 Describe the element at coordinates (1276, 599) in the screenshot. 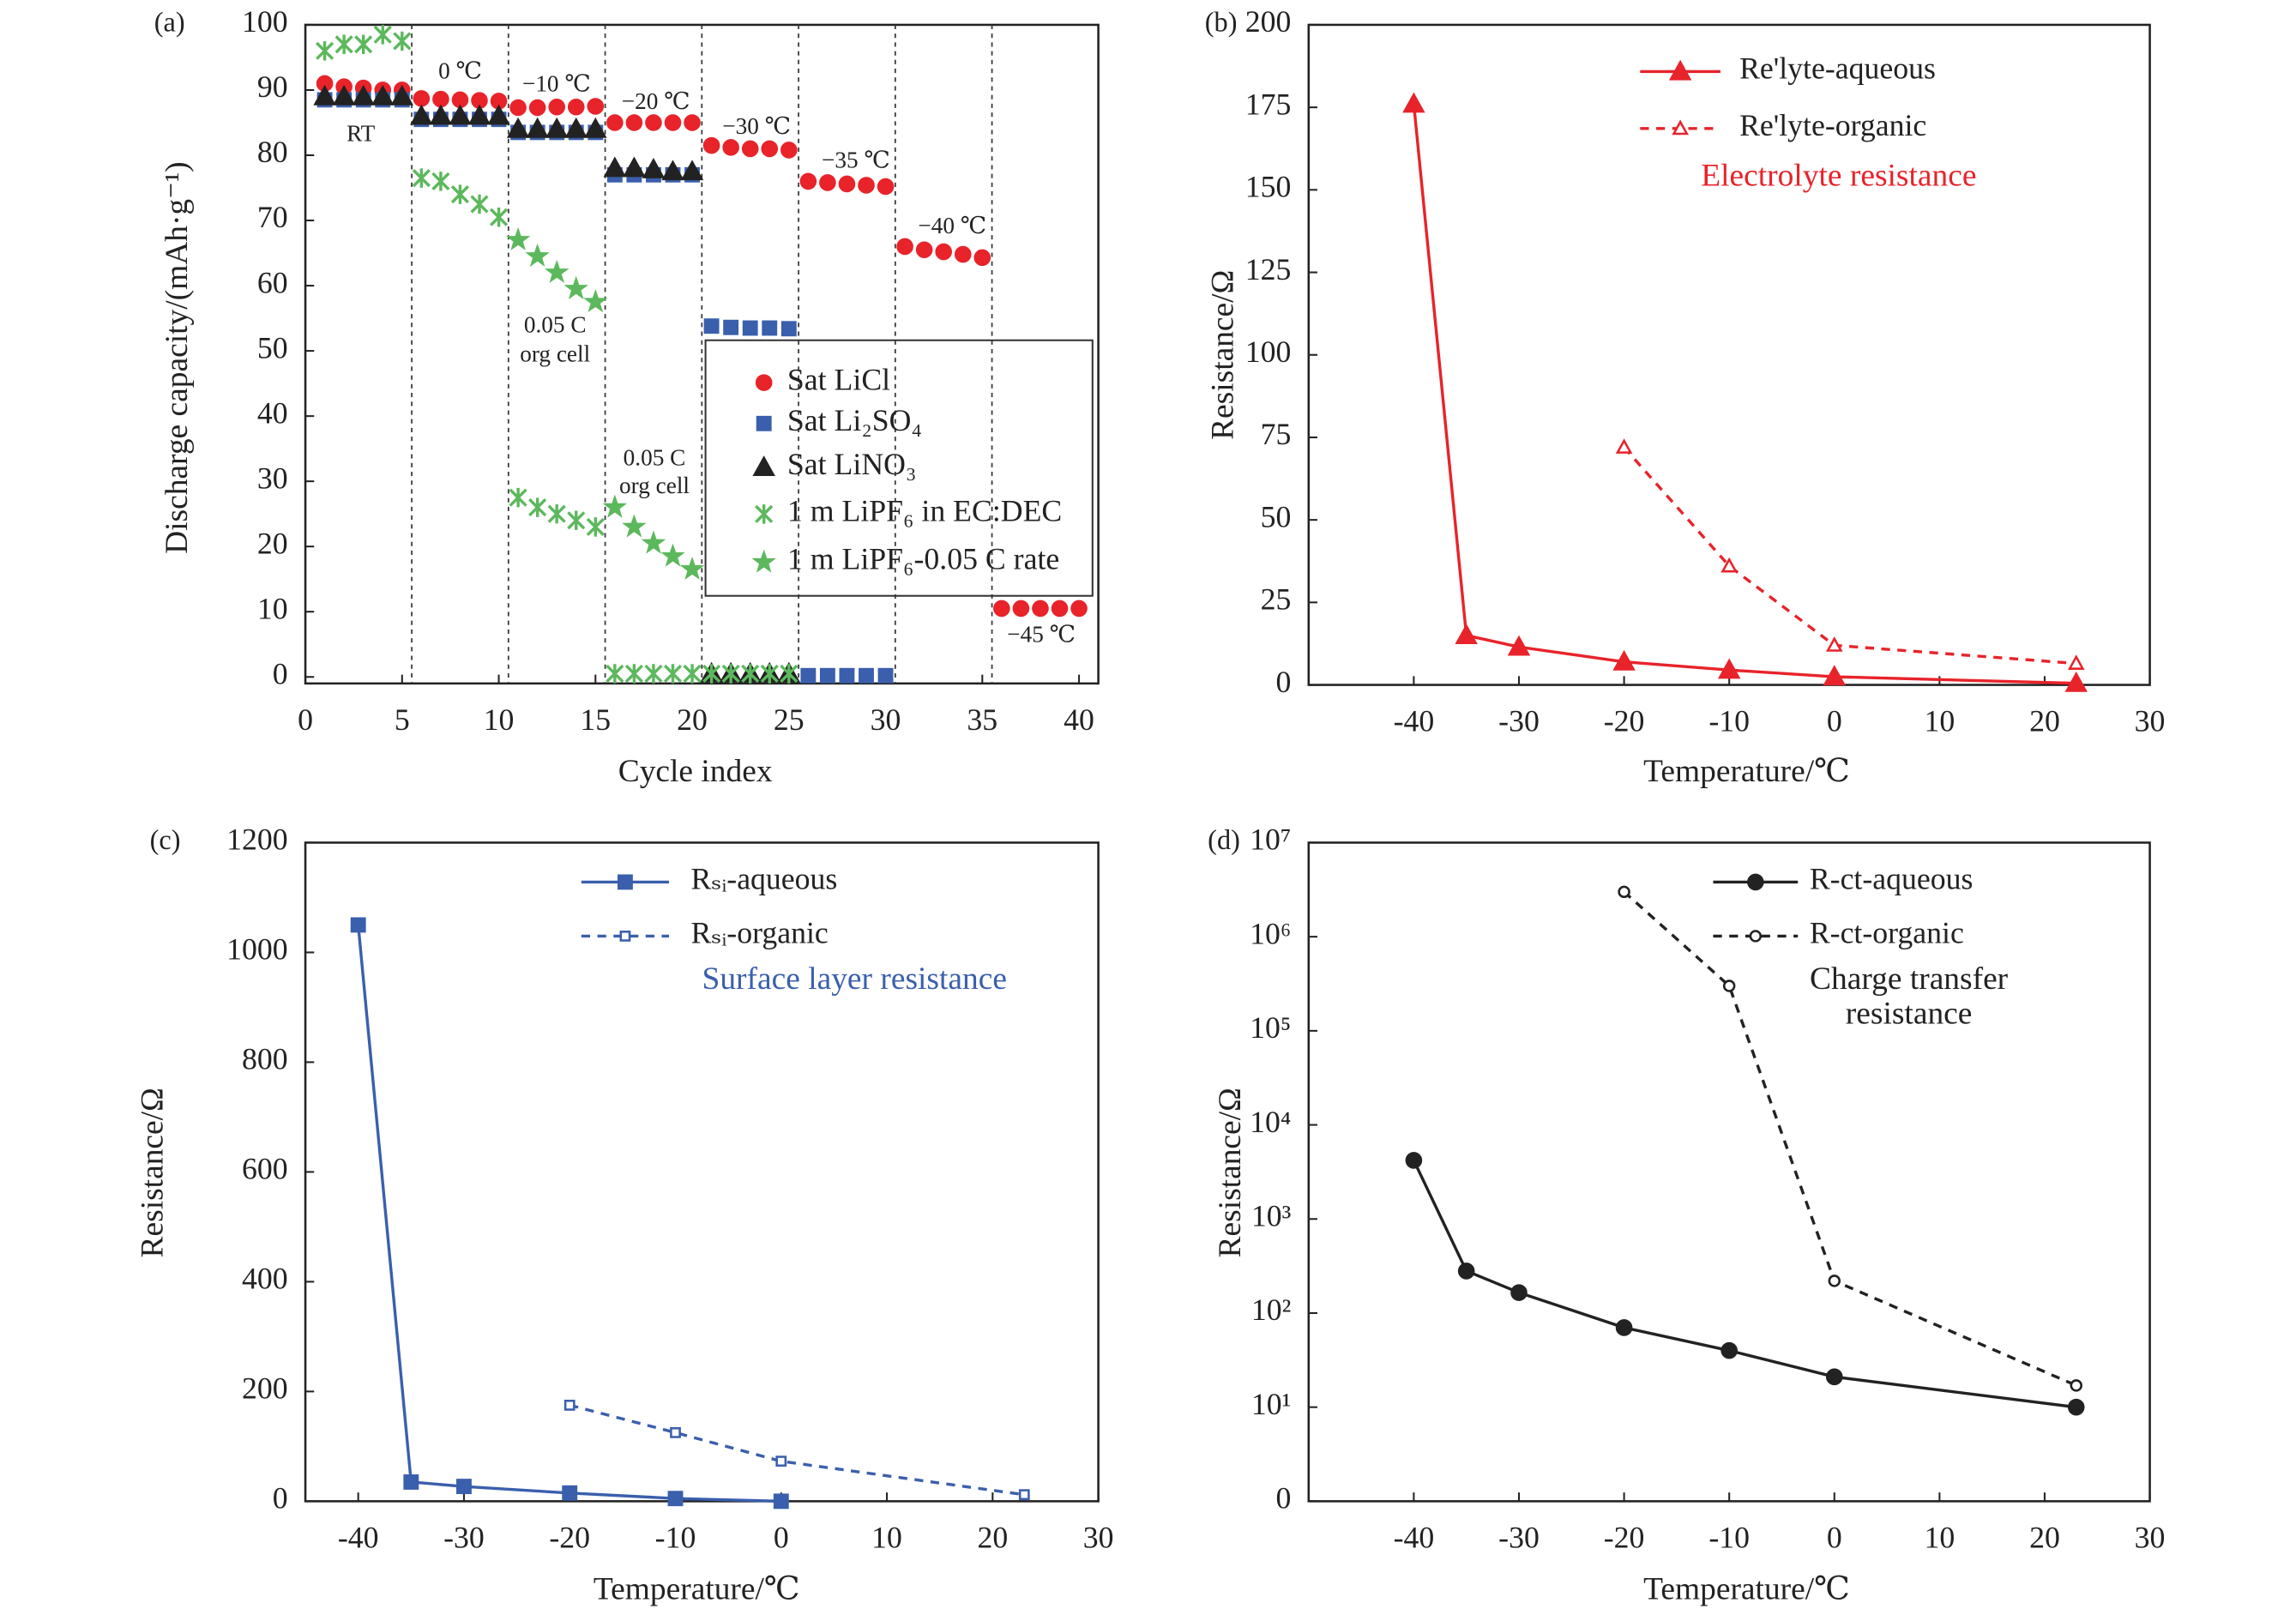

I see `y-tick-label: 25` at that location.